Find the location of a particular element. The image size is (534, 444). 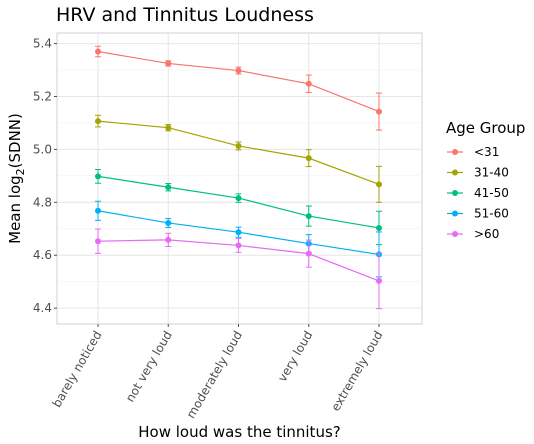

x-axis-title: How loud was the tinnitus? is located at coordinates (239, 432).